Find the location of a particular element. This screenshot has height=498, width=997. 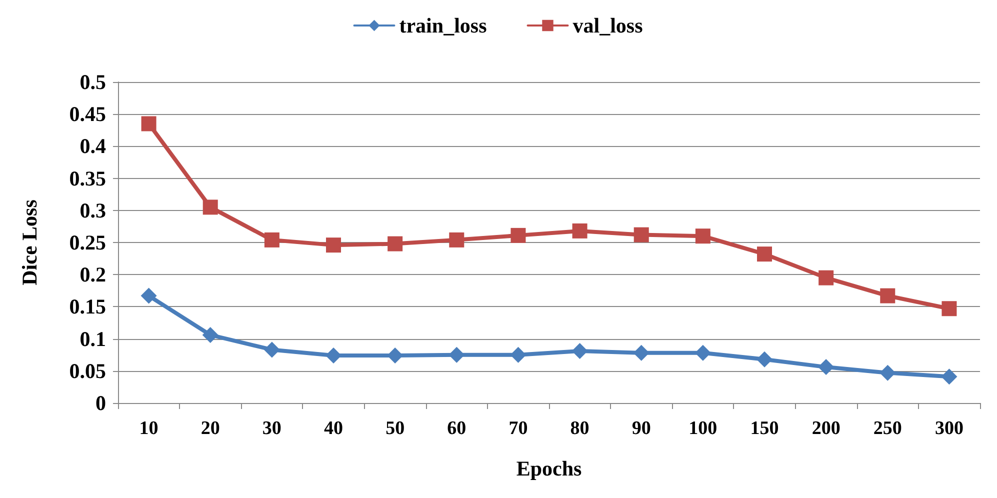

x-tick-label: 40 is located at coordinates (333, 428).